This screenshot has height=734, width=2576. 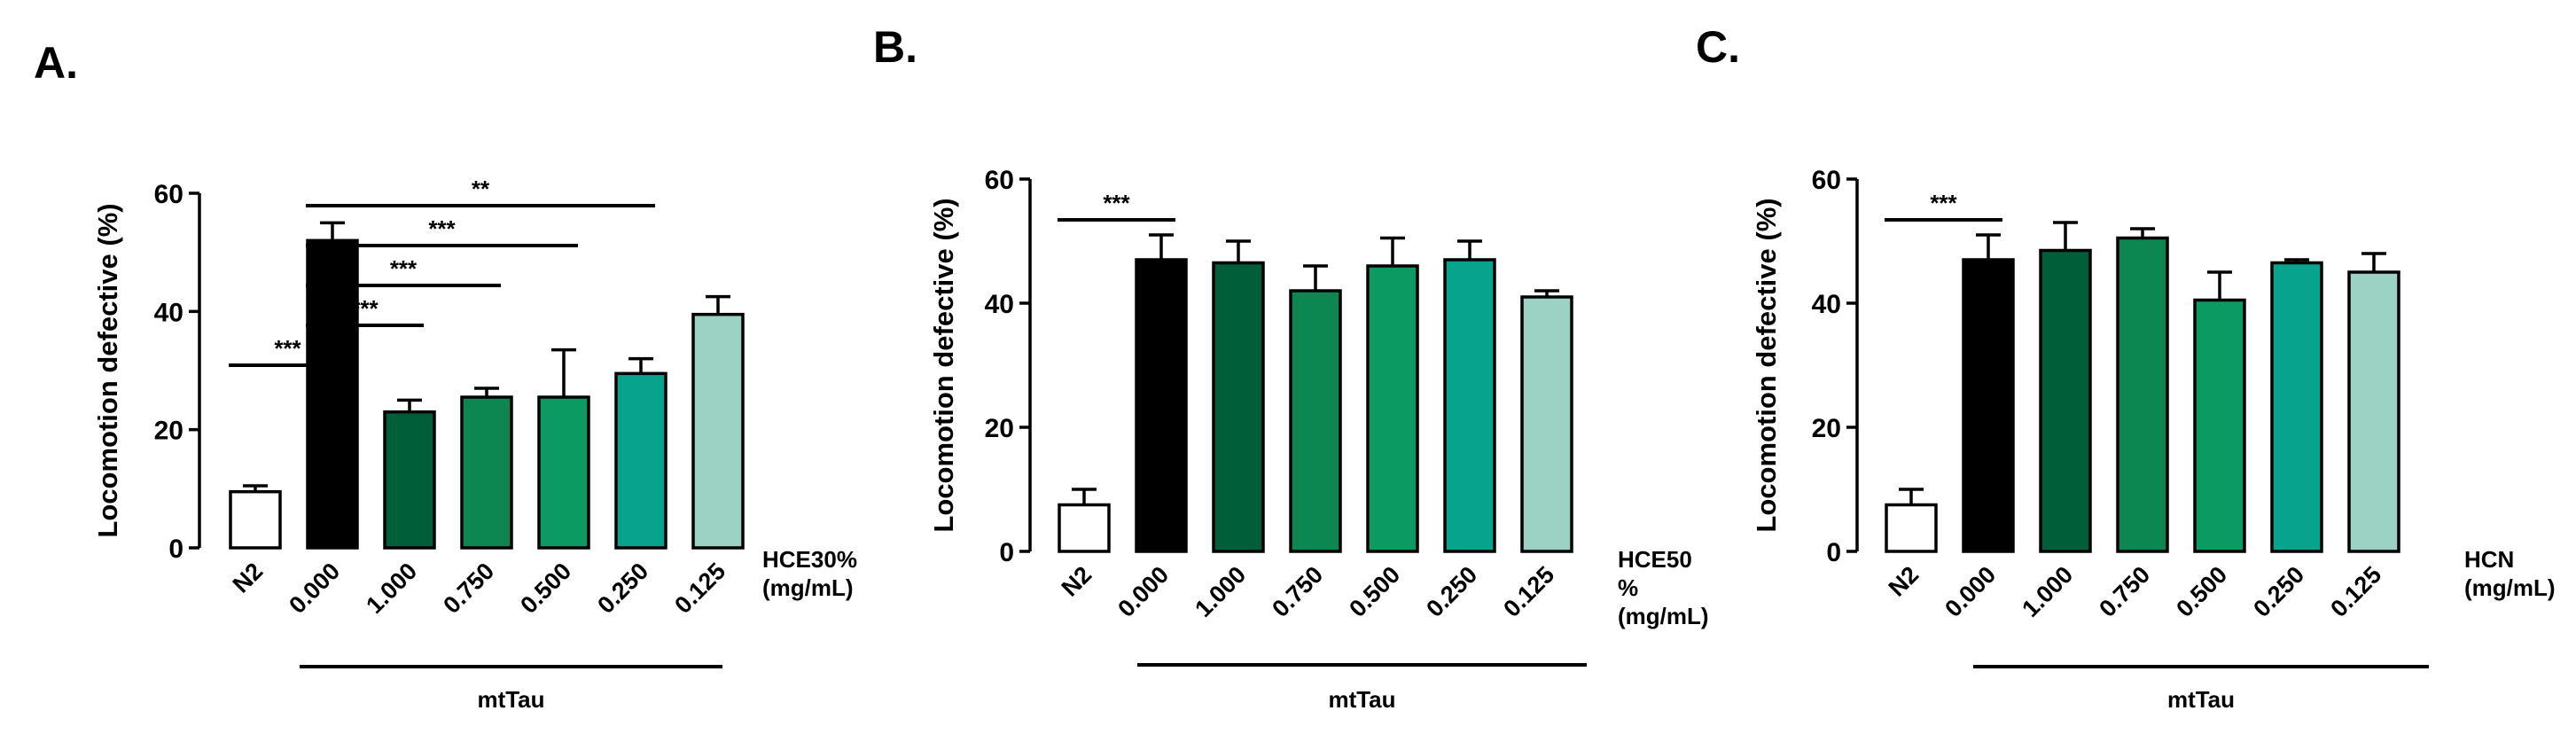 What do you see at coordinates (56, 63) in the screenshot?
I see `panel-letter: A.` at bounding box center [56, 63].